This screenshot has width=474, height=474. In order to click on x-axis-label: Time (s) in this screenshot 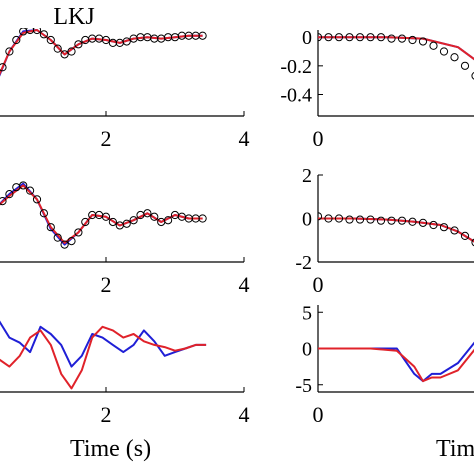, I will do `click(110, 449)`.